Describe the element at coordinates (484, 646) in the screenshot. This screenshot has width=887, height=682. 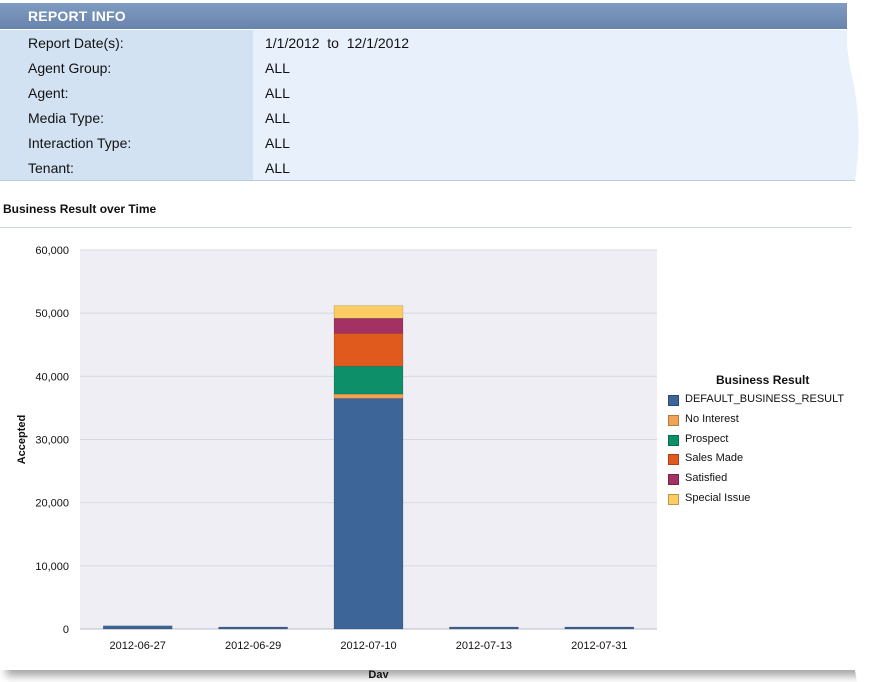
I see `x-tick-label: 2012-07-13` at that location.